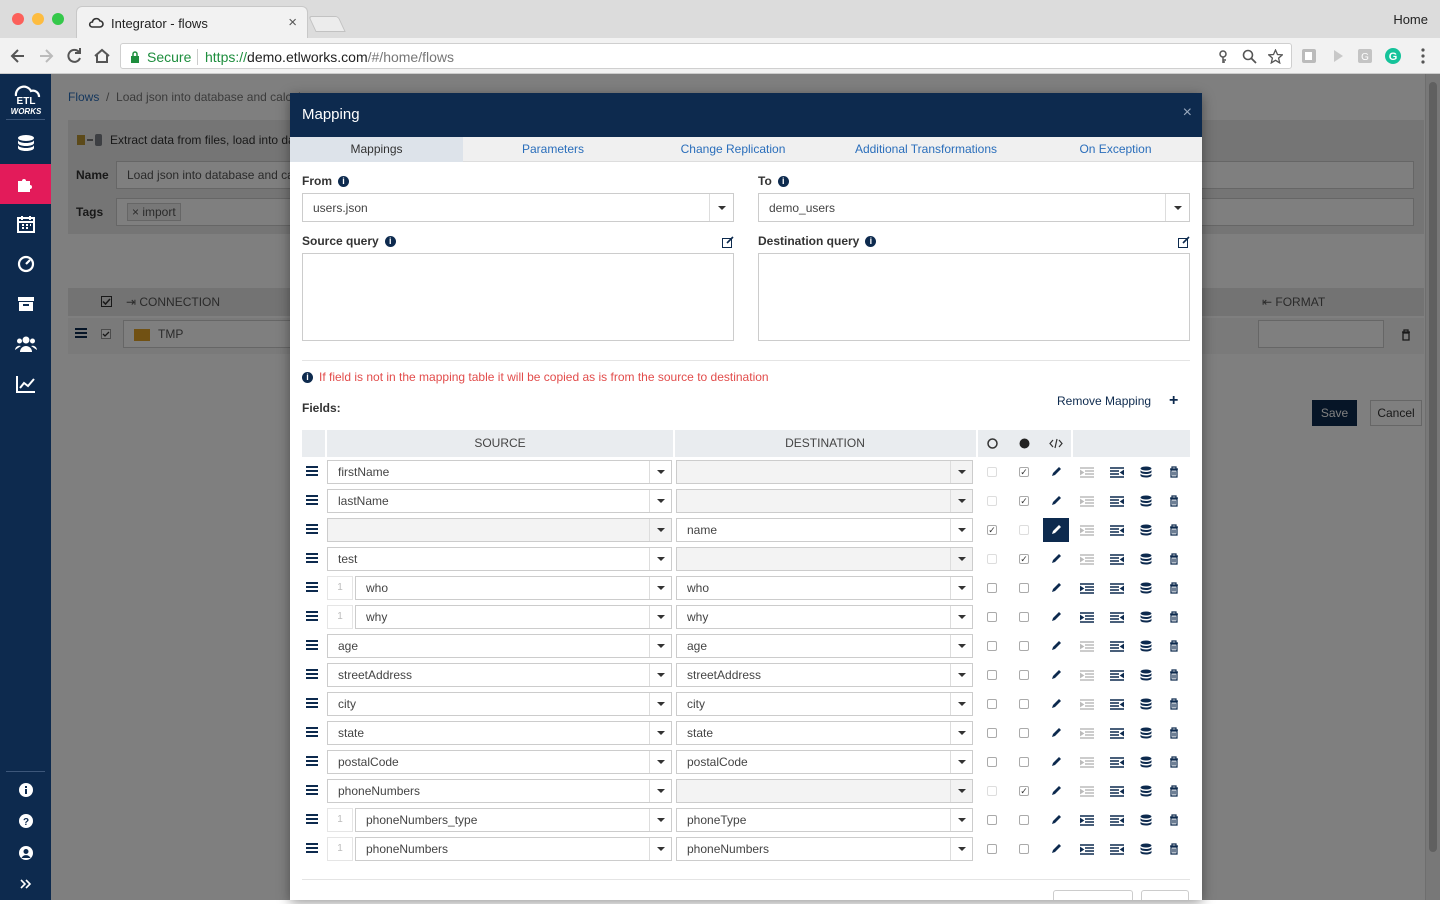 The image size is (1440, 904). What do you see at coordinates (26, 99) in the screenshot?
I see `etlworks-logo: ETL WORKS` at bounding box center [26, 99].